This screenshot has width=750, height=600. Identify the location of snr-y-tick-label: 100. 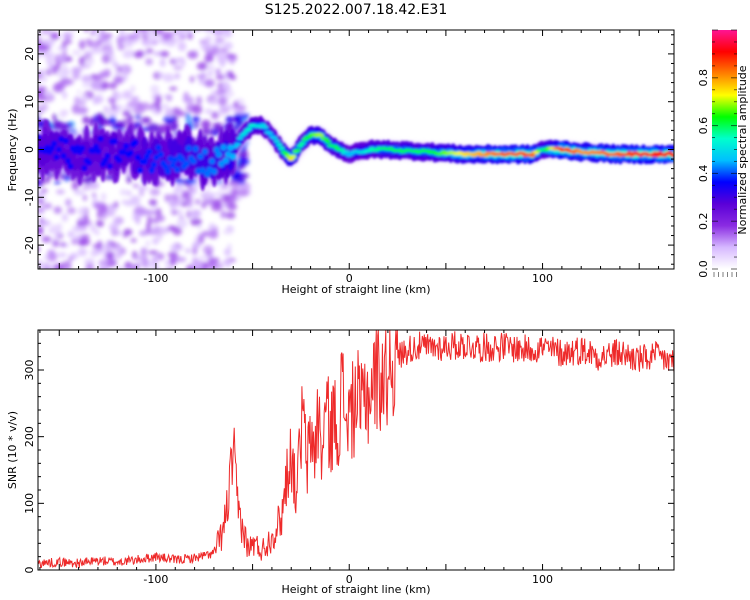
(29, 503).